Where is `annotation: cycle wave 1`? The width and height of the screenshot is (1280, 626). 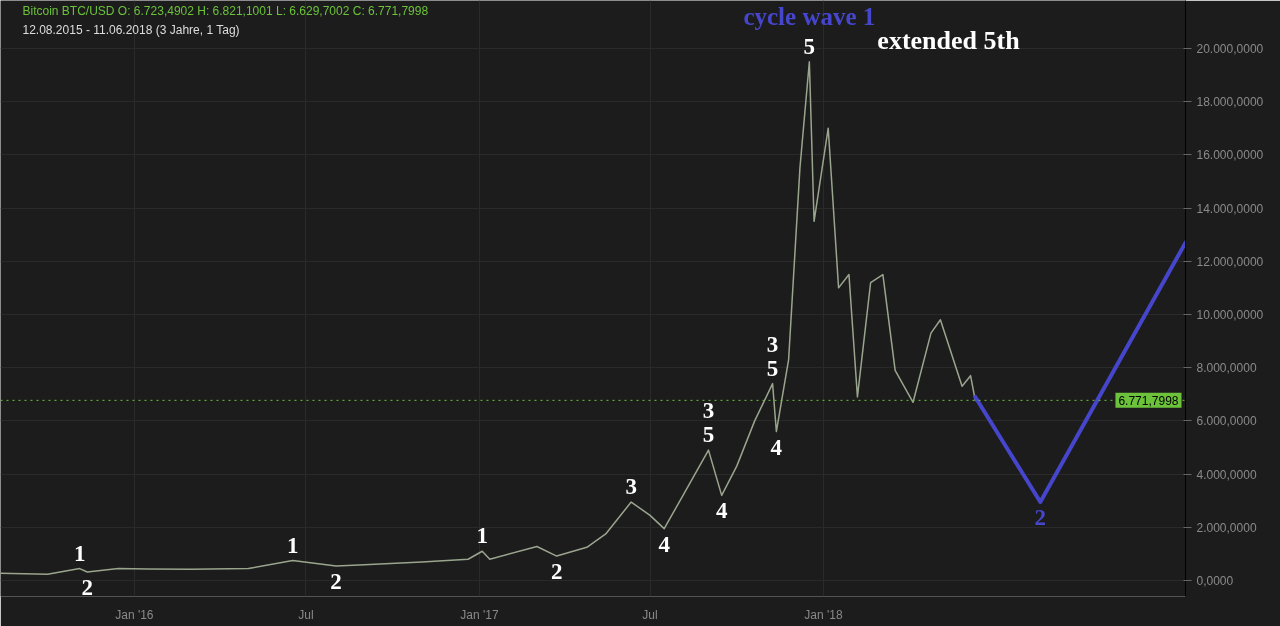
annotation: cycle wave 1 is located at coordinates (809, 16).